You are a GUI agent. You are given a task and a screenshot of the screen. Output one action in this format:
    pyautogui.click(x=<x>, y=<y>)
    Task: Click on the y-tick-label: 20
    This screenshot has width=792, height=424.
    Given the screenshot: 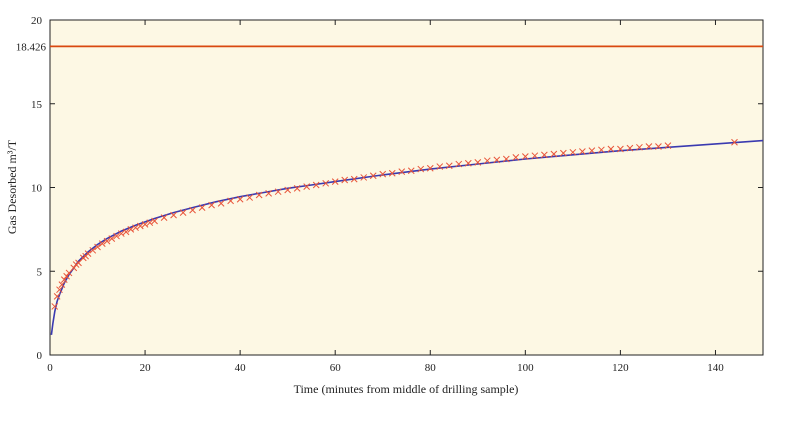 What is the action you would take?
    pyautogui.click(x=37, y=21)
    